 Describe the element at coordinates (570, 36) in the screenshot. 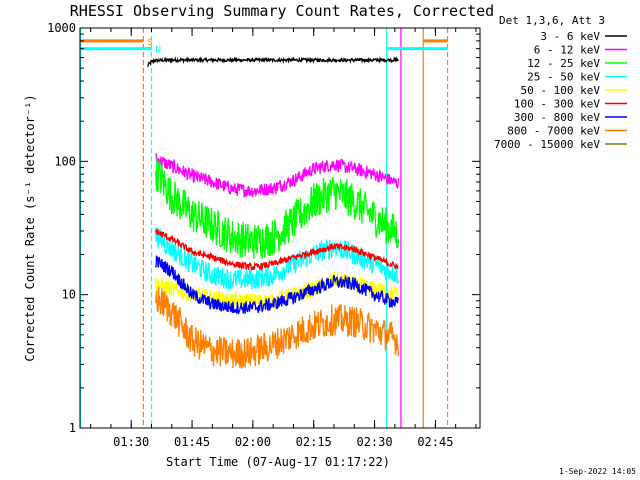

I see `legend-label: 3 - 6 keV` at that location.